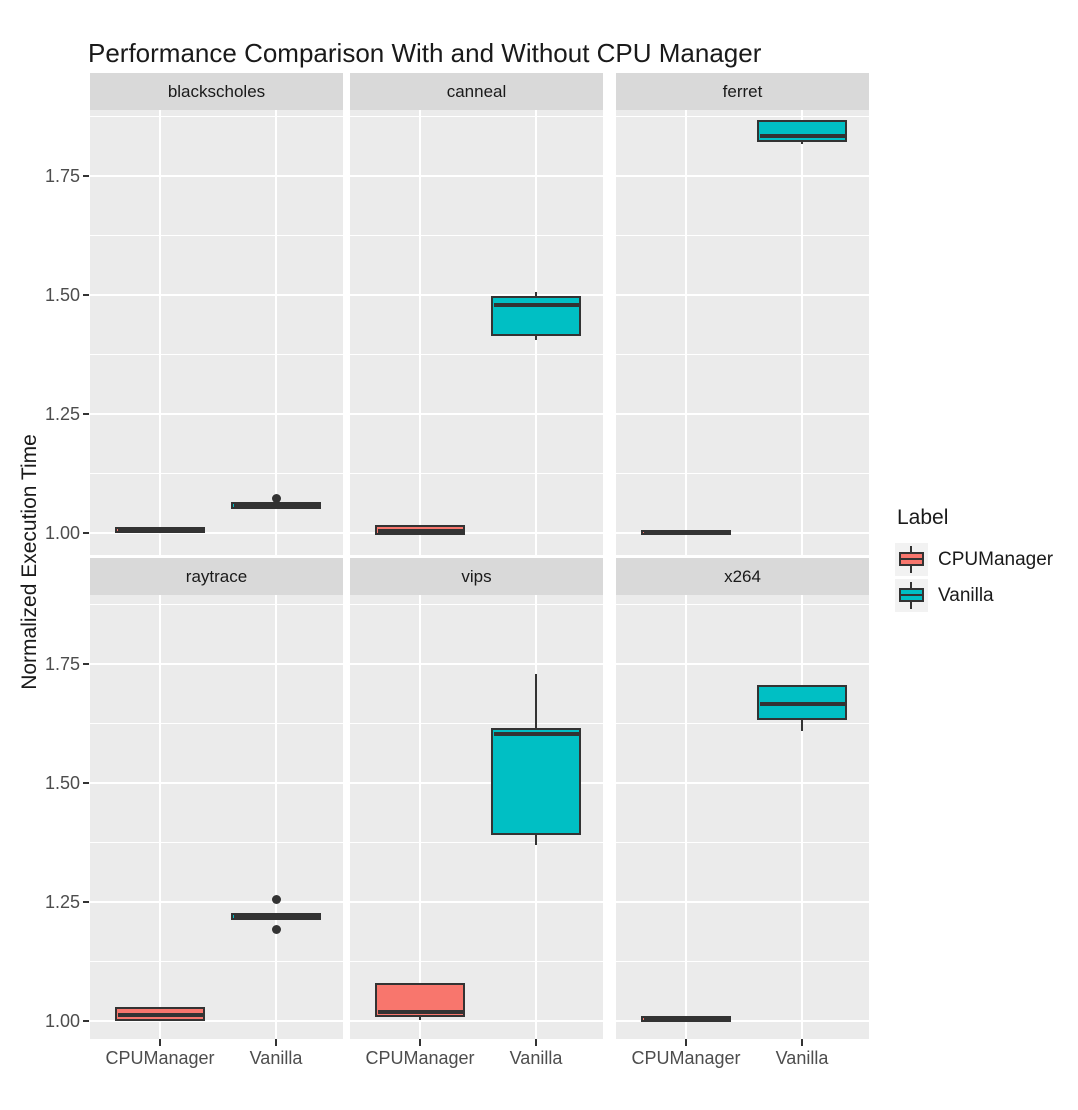 This screenshot has width=1078, height=1110. I want to click on y-axis-title-text: Normalized Execution Time, so click(29, 562).